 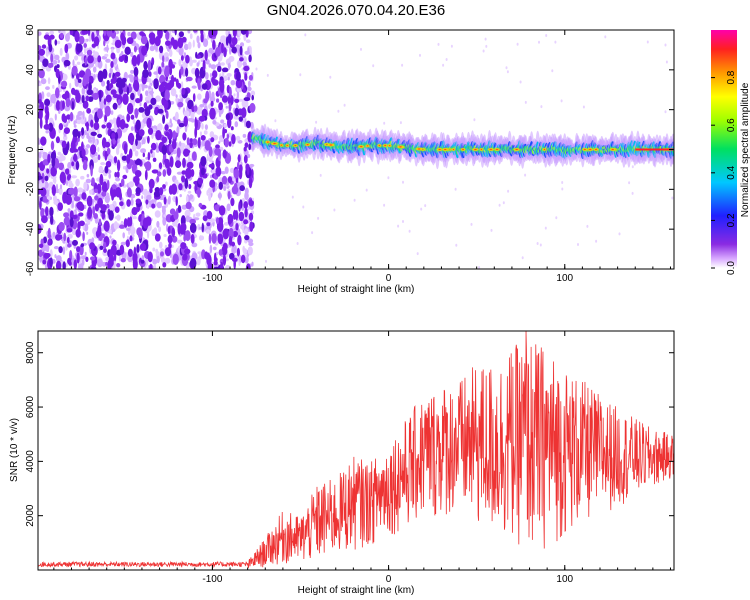 I want to click on signal-hotspot, so click(x=367, y=146).